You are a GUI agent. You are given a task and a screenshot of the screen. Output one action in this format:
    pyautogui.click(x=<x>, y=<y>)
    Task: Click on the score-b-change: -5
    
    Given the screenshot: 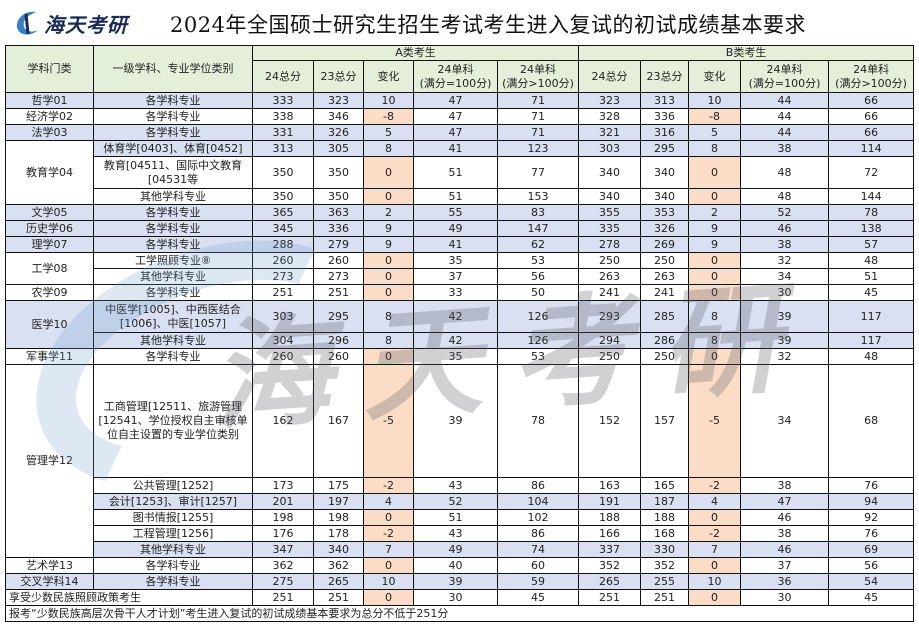 What is the action you would take?
    pyautogui.click(x=715, y=421)
    